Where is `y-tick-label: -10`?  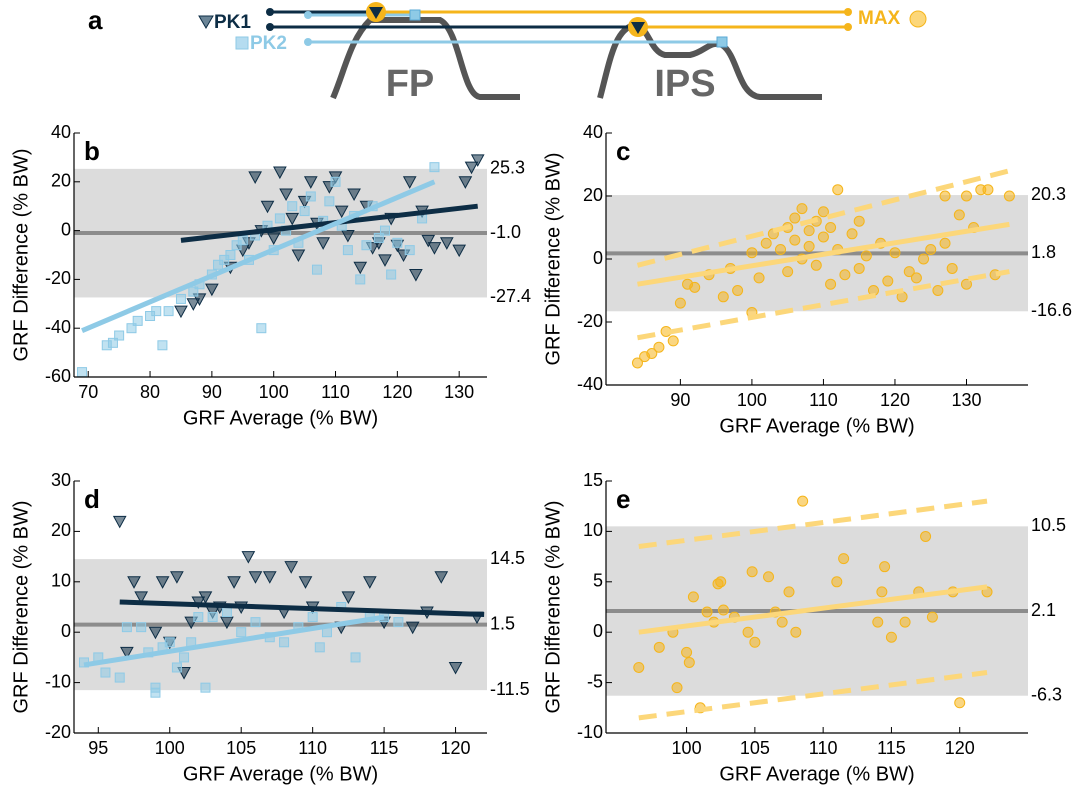 y-tick-label: -10 is located at coordinates (58, 681).